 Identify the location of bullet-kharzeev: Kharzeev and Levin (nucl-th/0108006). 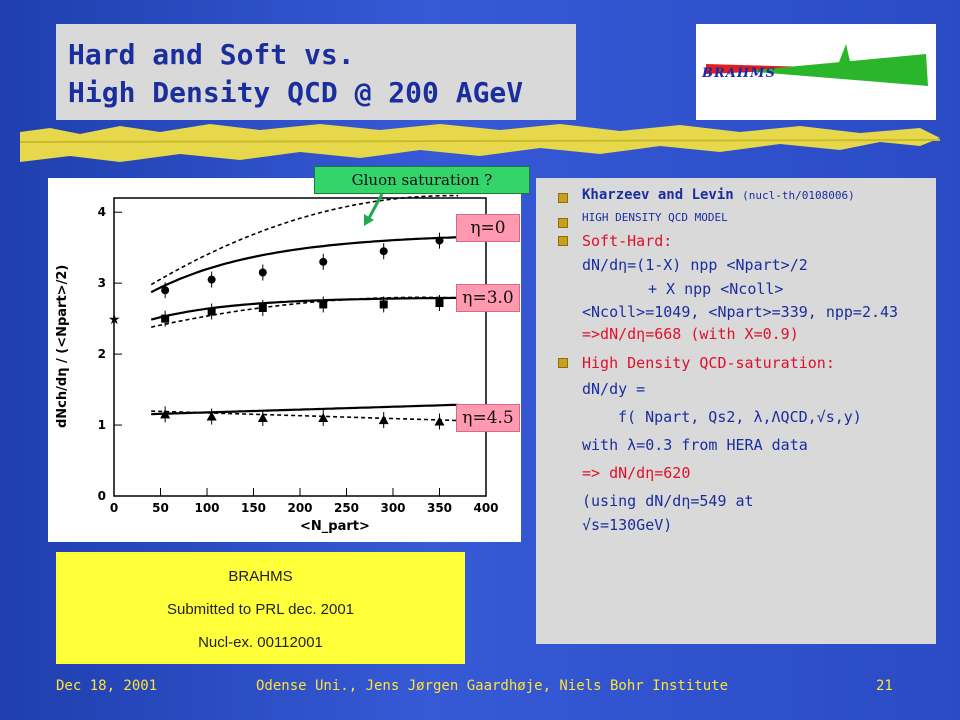
(742, 195).